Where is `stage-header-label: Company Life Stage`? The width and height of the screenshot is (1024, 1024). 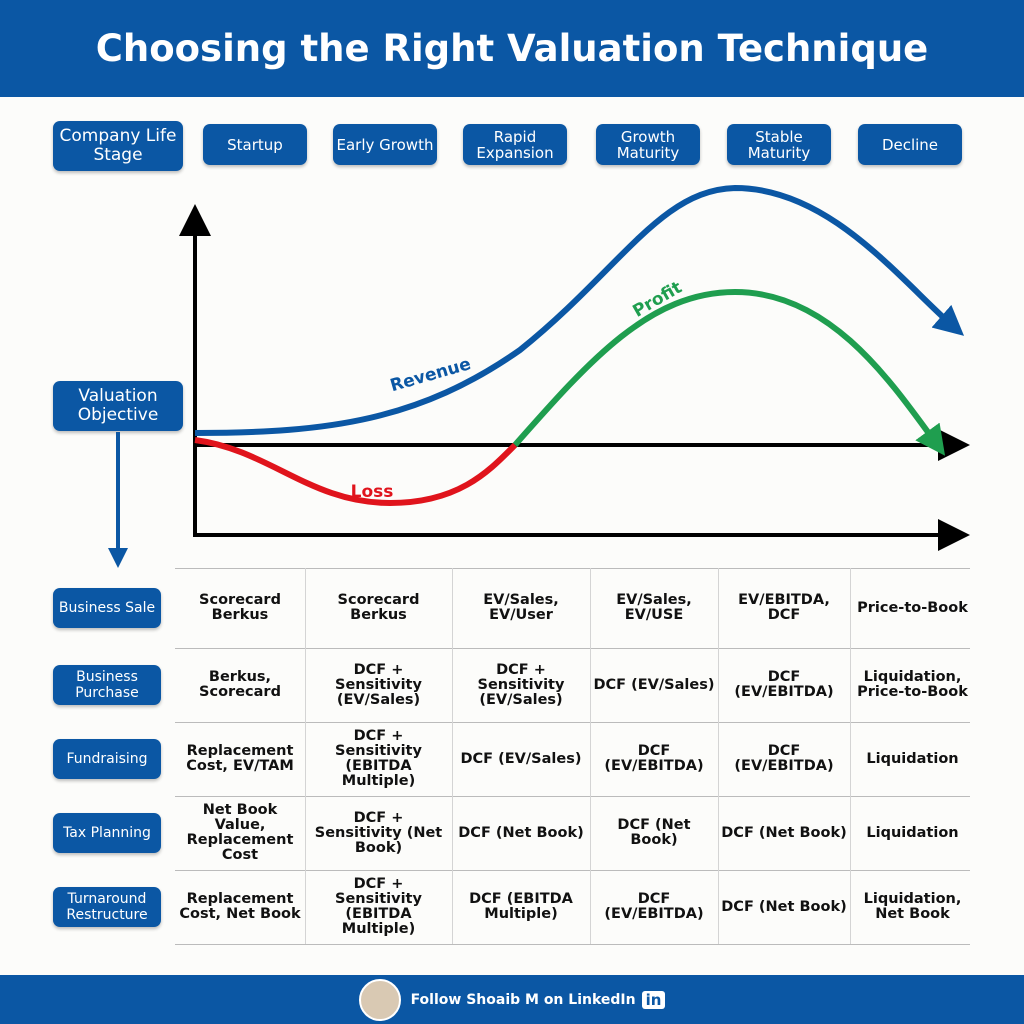 stage-header-label: Company Life Stage is located at coordinates (118, 146).